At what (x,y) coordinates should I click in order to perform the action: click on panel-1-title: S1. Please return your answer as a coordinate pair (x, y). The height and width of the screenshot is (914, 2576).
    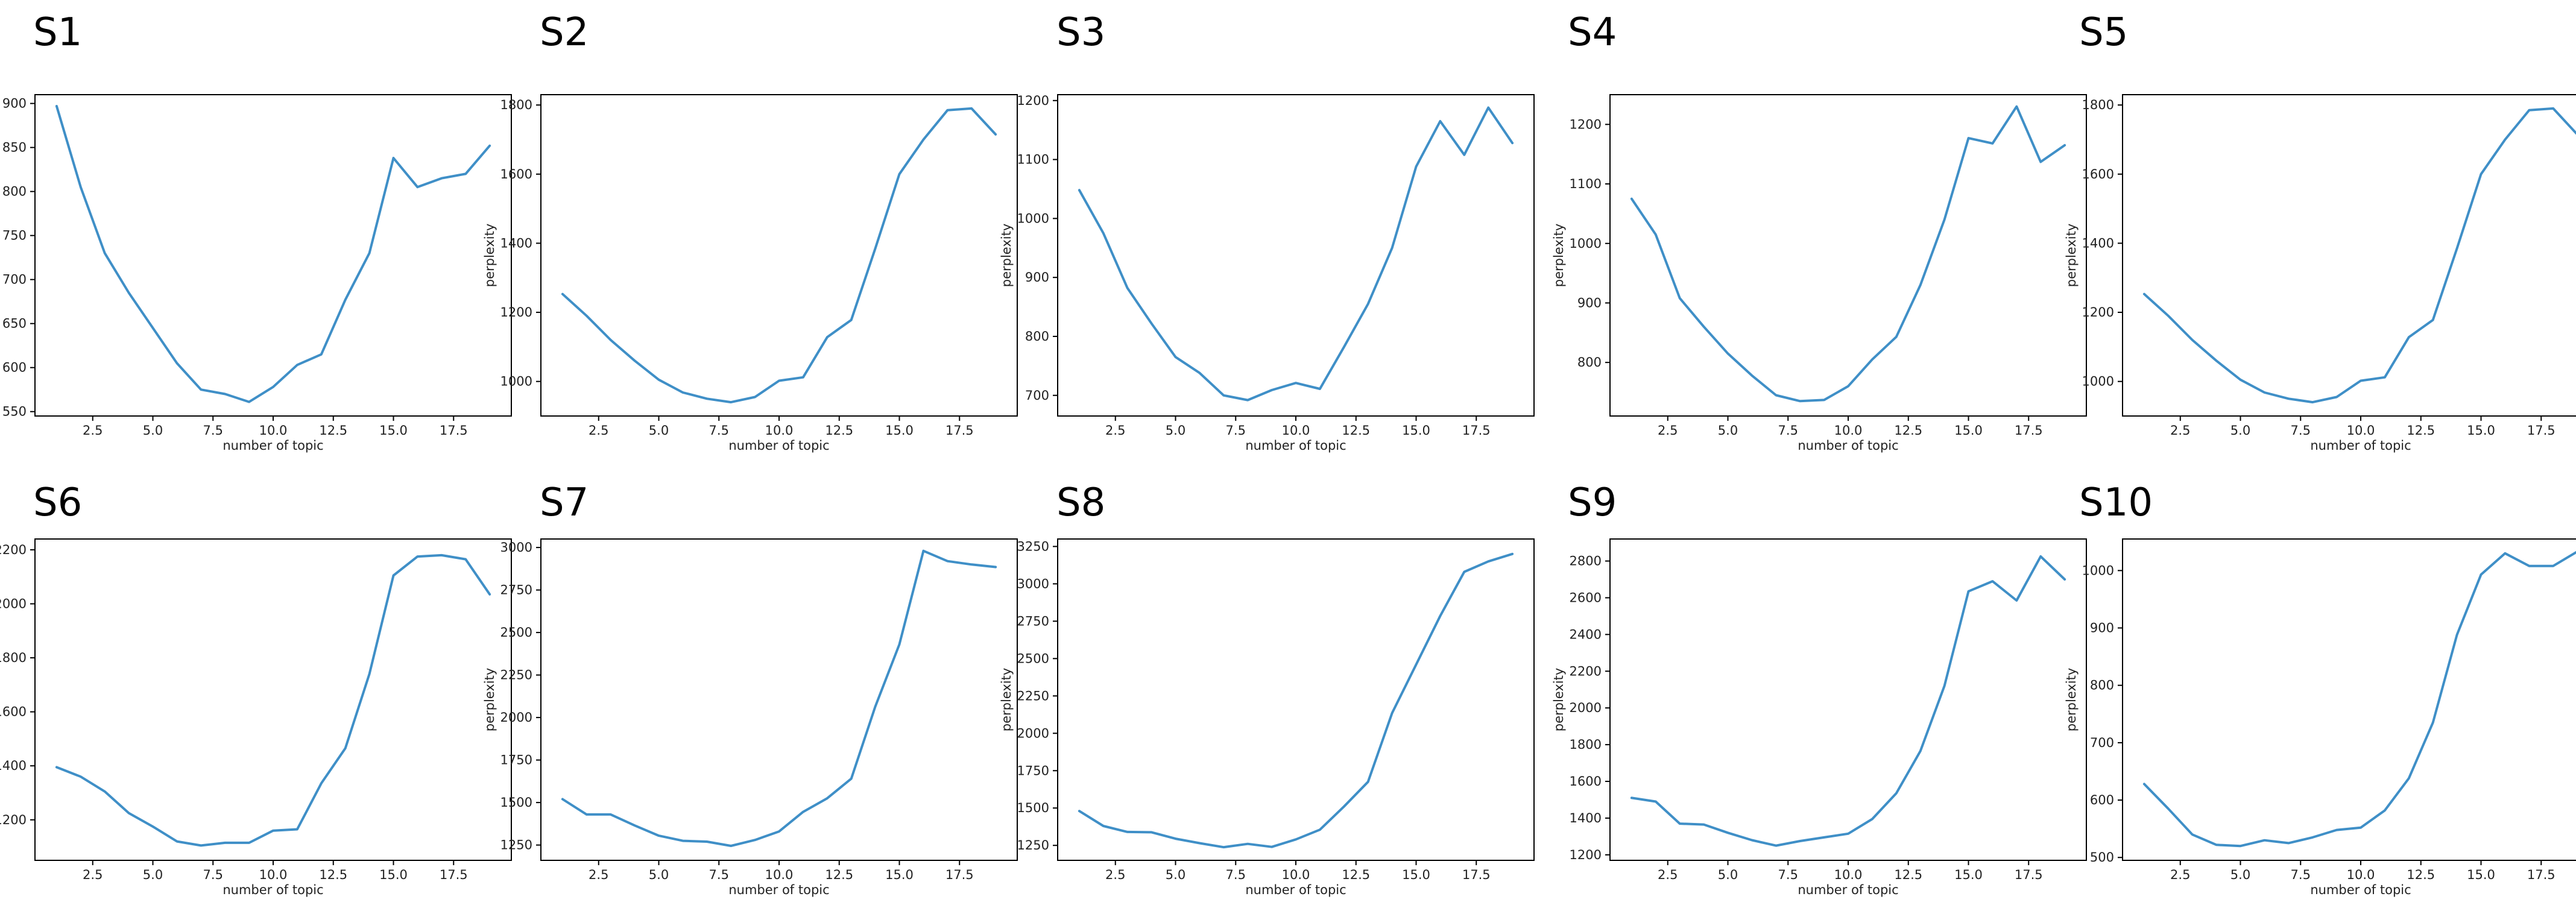
    Looking at the image, I should click on (57, 32).